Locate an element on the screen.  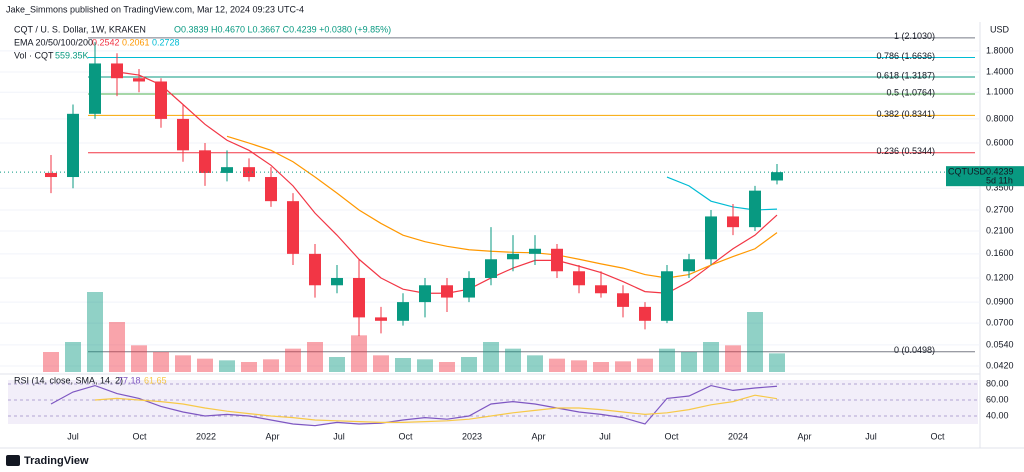
fib-label: 0.618 (1.3187) is located at coordinates (905, 75).